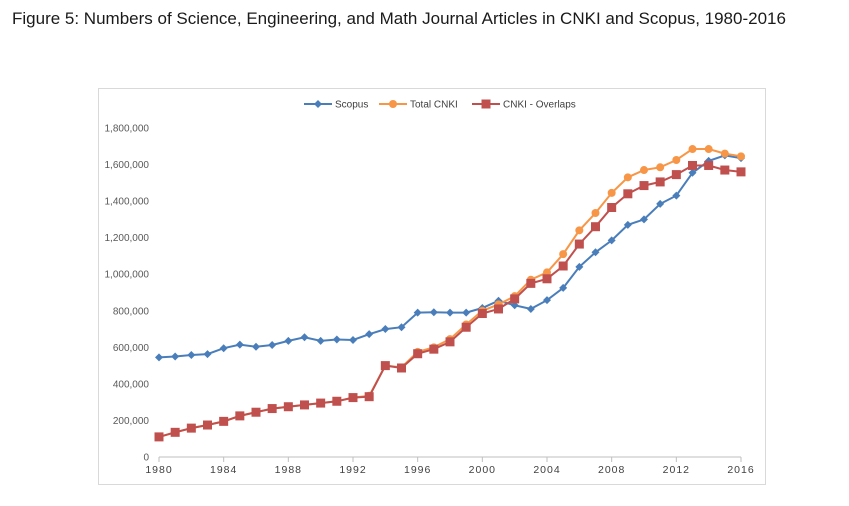 Image resolution: width=849 pixels, height=506 pixels. What do you see at coordinates (417, 470) in the screenshot?
I see `x-tick-label: 1996` at bounding box center [417, 470].